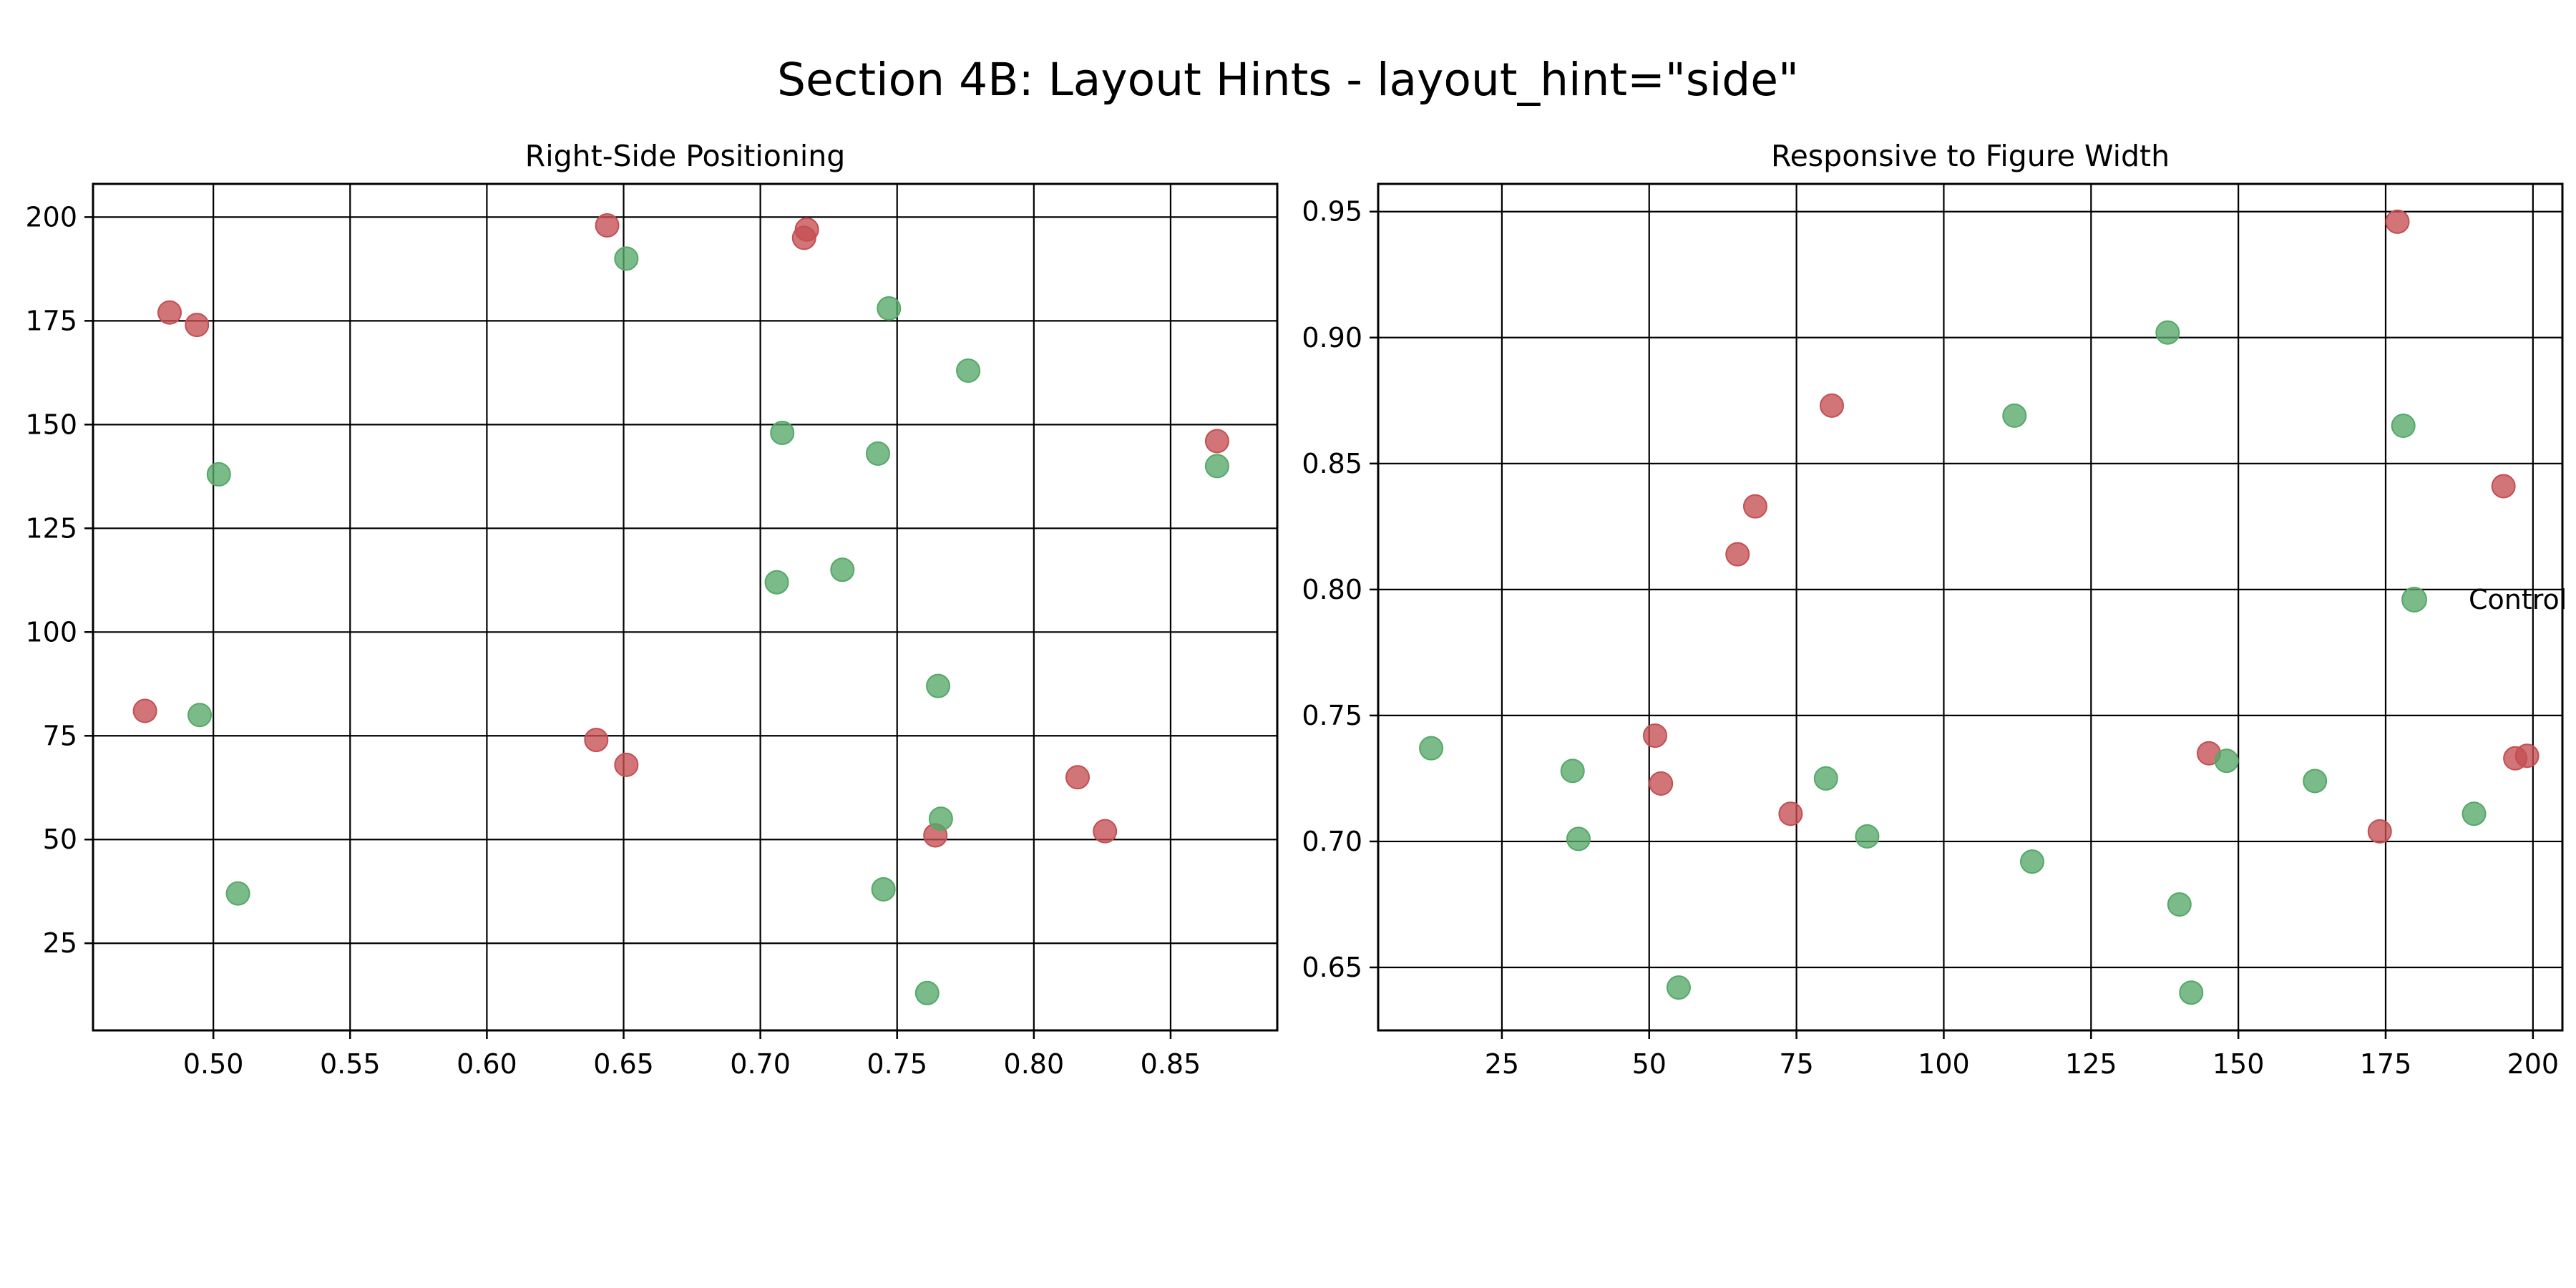 The width and height of the screenshot is (2576, 1288). I want to click on legend-label: Control, so click(2518, 599).